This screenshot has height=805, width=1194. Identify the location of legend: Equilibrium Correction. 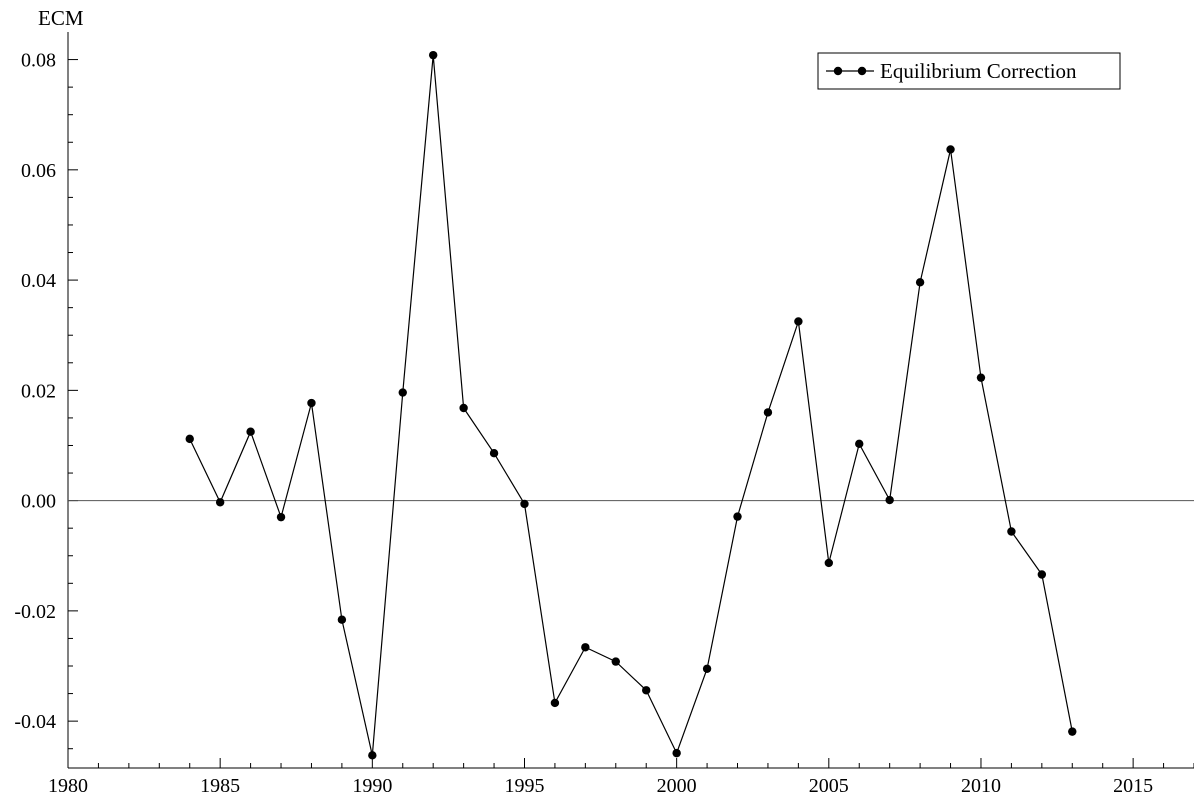
(969, 71).